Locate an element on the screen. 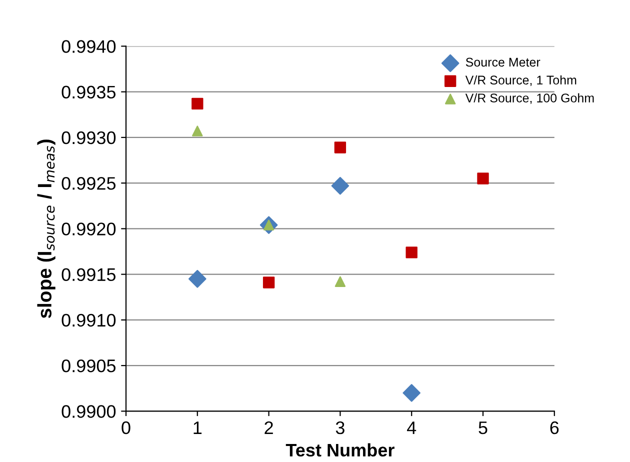 This screenshot has width=630, height=462. x-tick-label: 4 is located at coordinates (411, 428).